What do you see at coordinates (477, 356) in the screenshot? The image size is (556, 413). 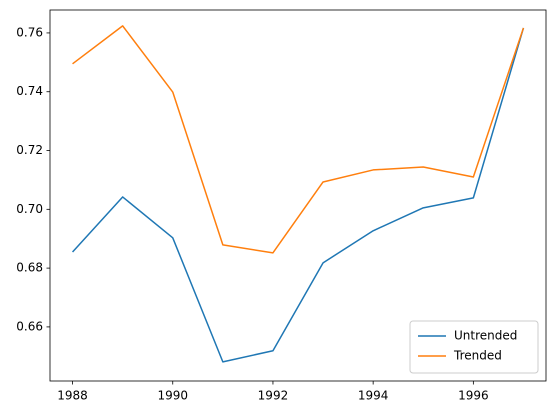 I see `legend-label: Trended` at bounding box center [477, 356].